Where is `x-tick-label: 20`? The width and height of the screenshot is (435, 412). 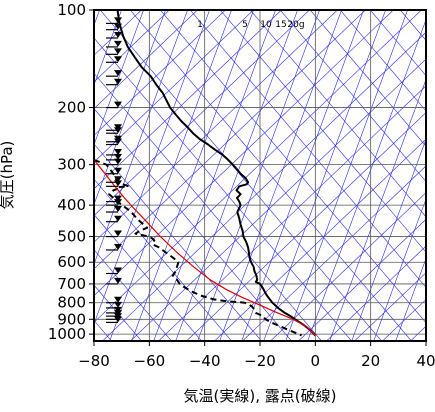 x-tick-label: 20 is located at coordinates (370, 361).